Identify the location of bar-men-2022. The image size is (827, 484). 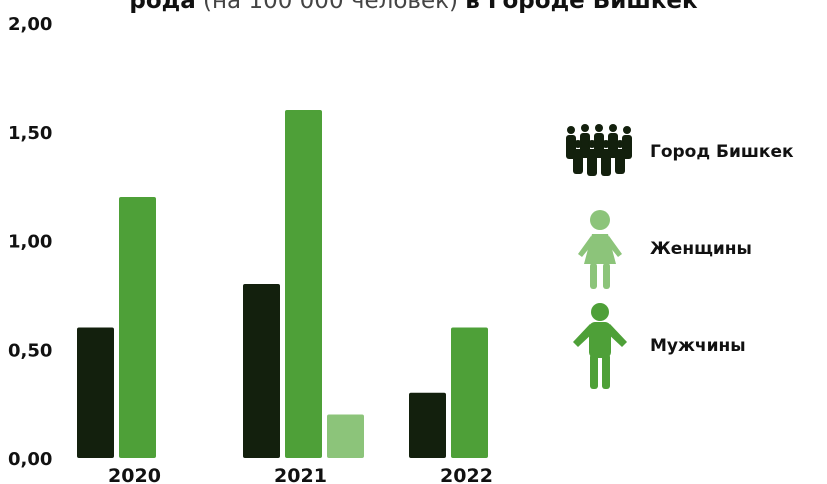
(469, 392).